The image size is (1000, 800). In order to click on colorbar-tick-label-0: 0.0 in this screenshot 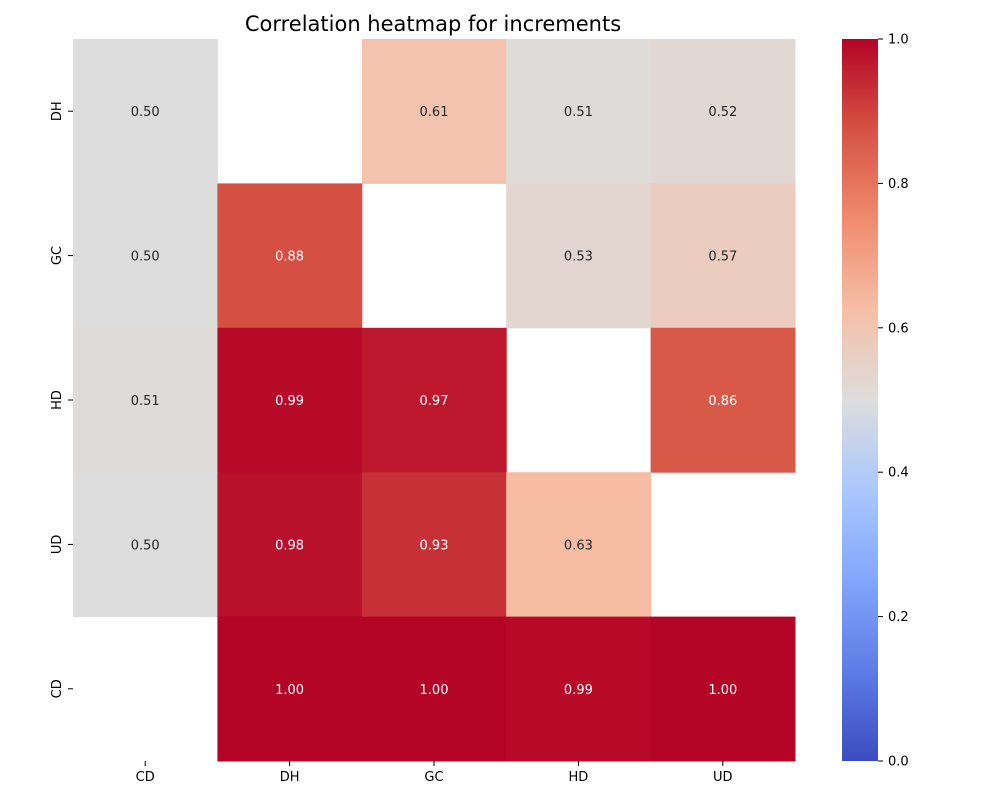, I will do `click(898, 762)`.